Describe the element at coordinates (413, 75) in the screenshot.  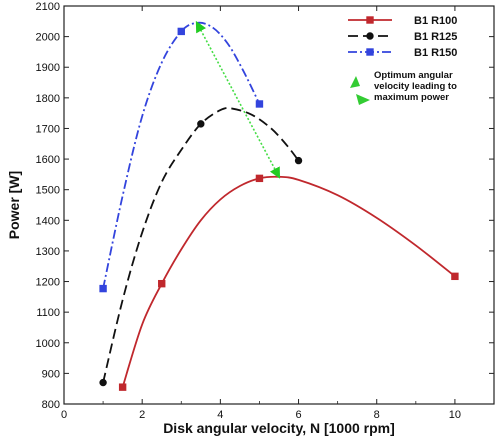
I see `annotation-text: Optimum angular` at that location.